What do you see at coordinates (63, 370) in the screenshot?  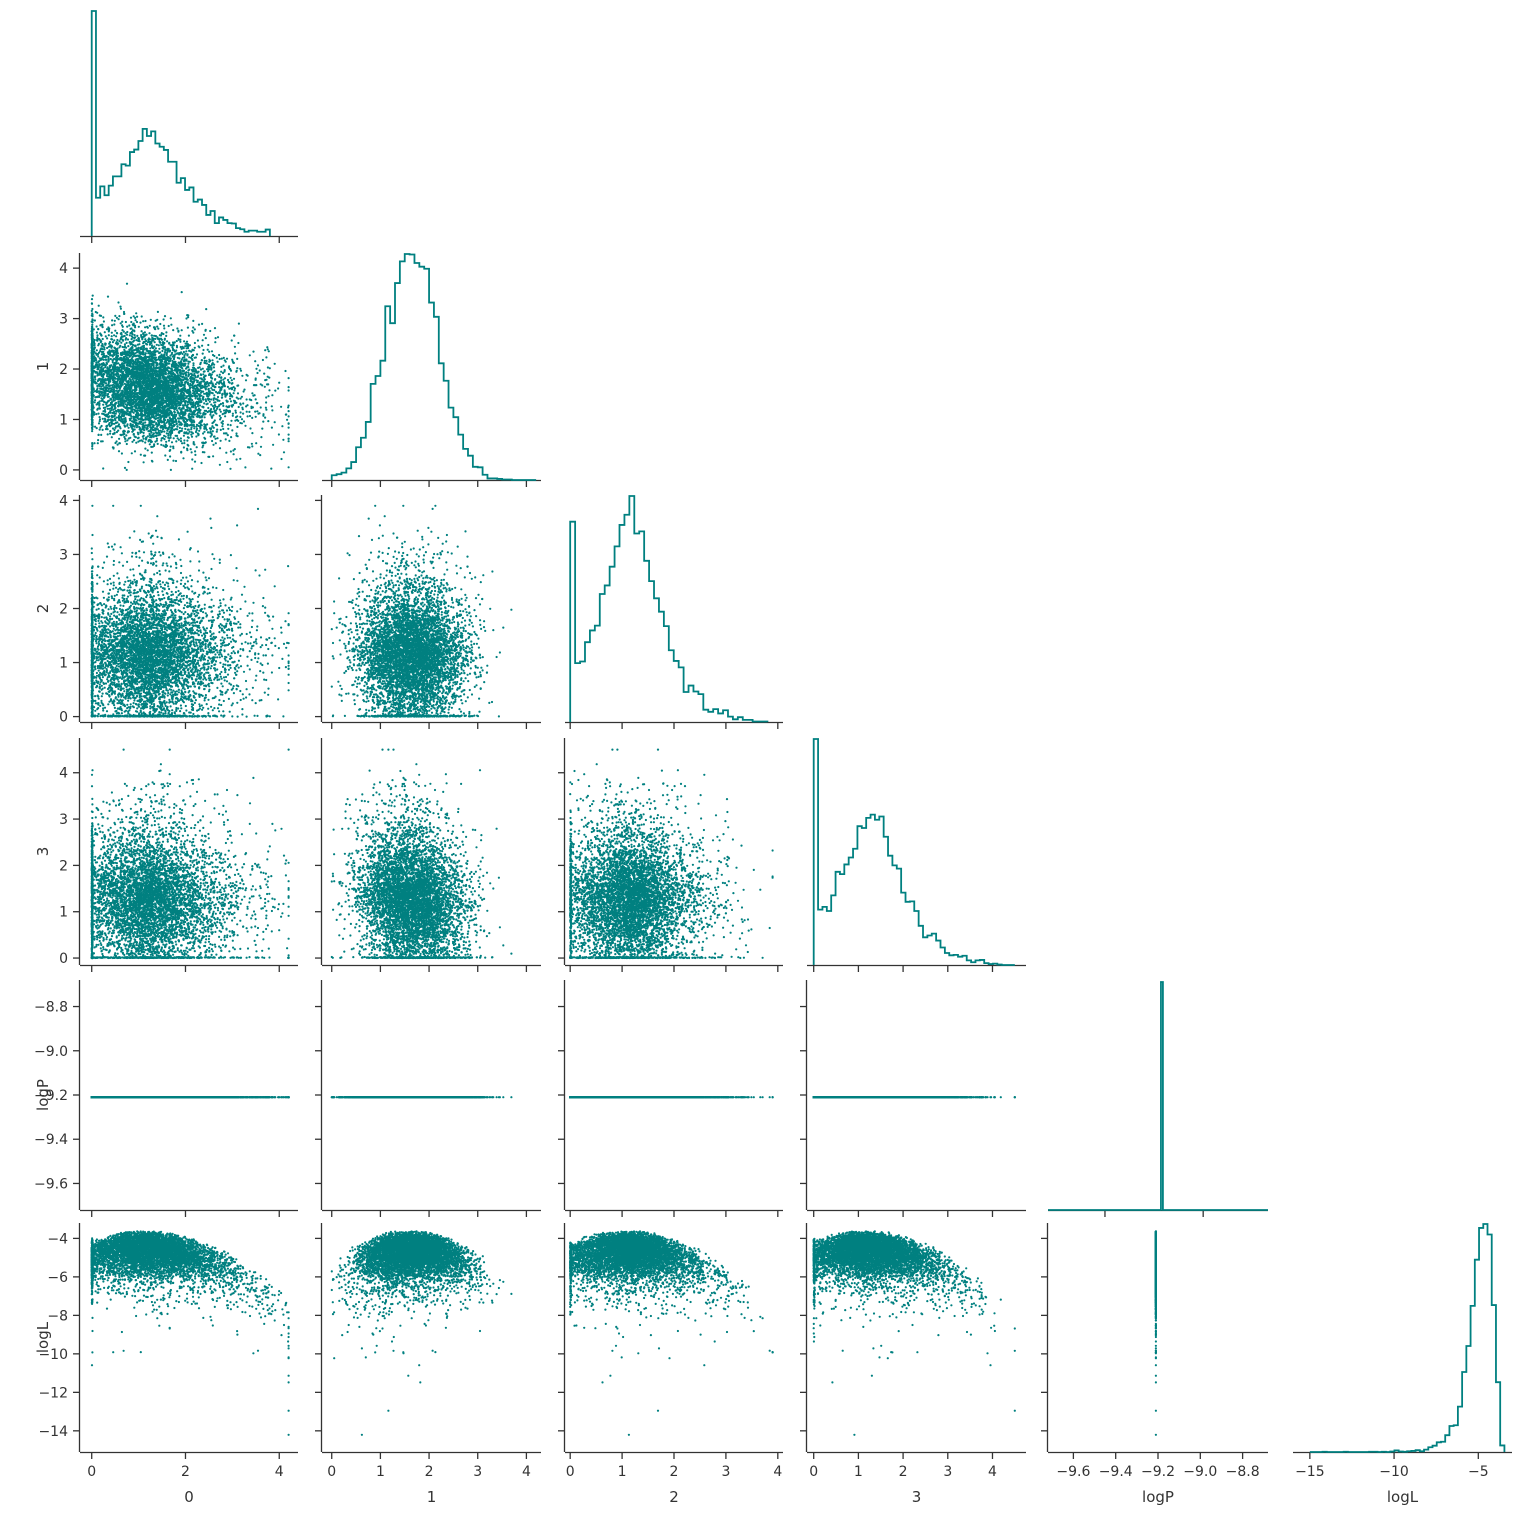 I see `y-tick-label: 2` at bounding box center [63, 370].